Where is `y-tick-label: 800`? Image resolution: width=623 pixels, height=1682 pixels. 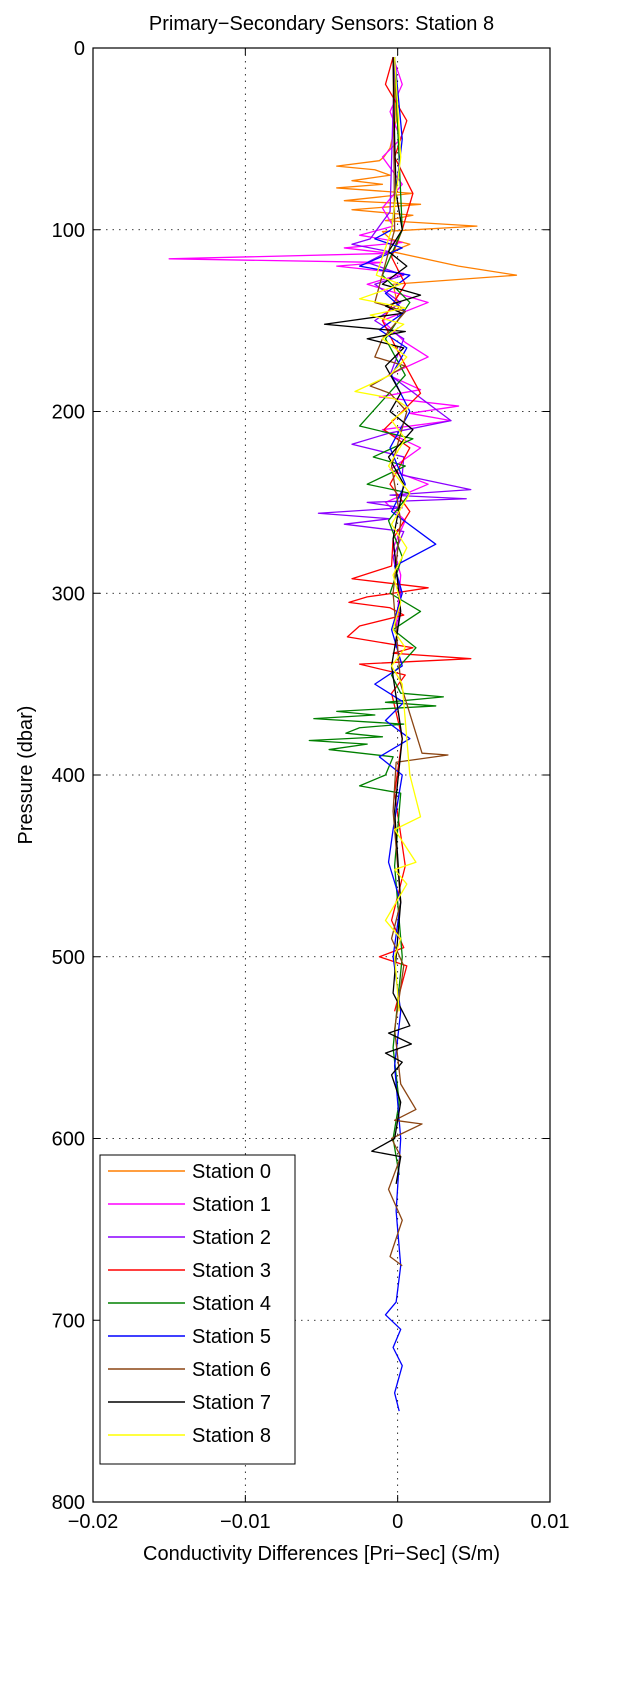
y-tick-label: 800 is located at coordinates (68, 1503).